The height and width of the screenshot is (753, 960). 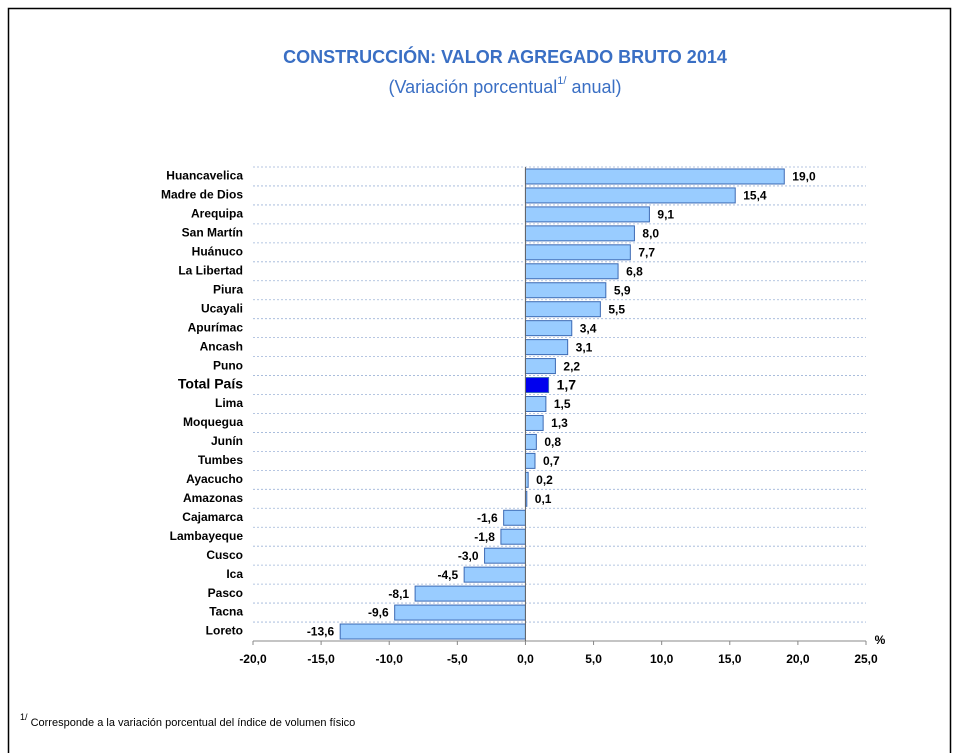 What do you see at coordinates (213, 498) in the screenshot?
I see `y-tick-label: Amazonas` at bounding box center [213, 498].